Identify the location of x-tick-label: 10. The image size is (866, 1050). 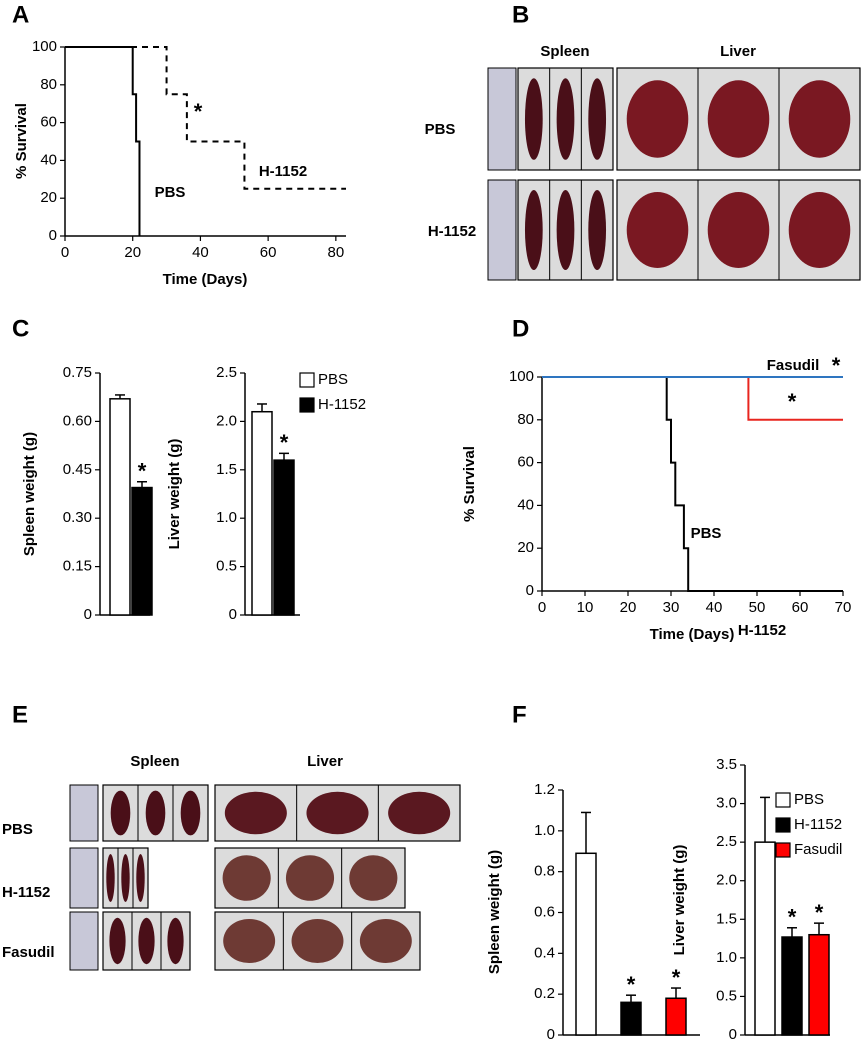
(585, 607).